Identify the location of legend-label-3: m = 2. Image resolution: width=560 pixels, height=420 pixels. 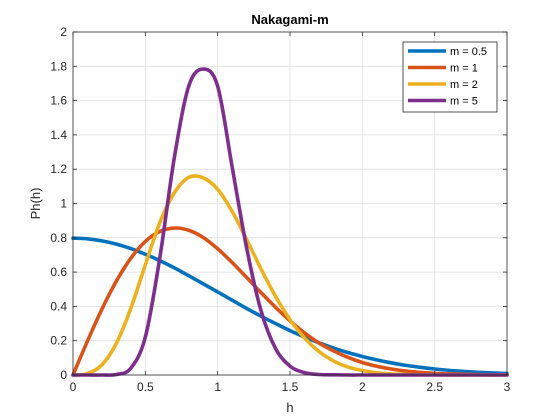
(464, 85).